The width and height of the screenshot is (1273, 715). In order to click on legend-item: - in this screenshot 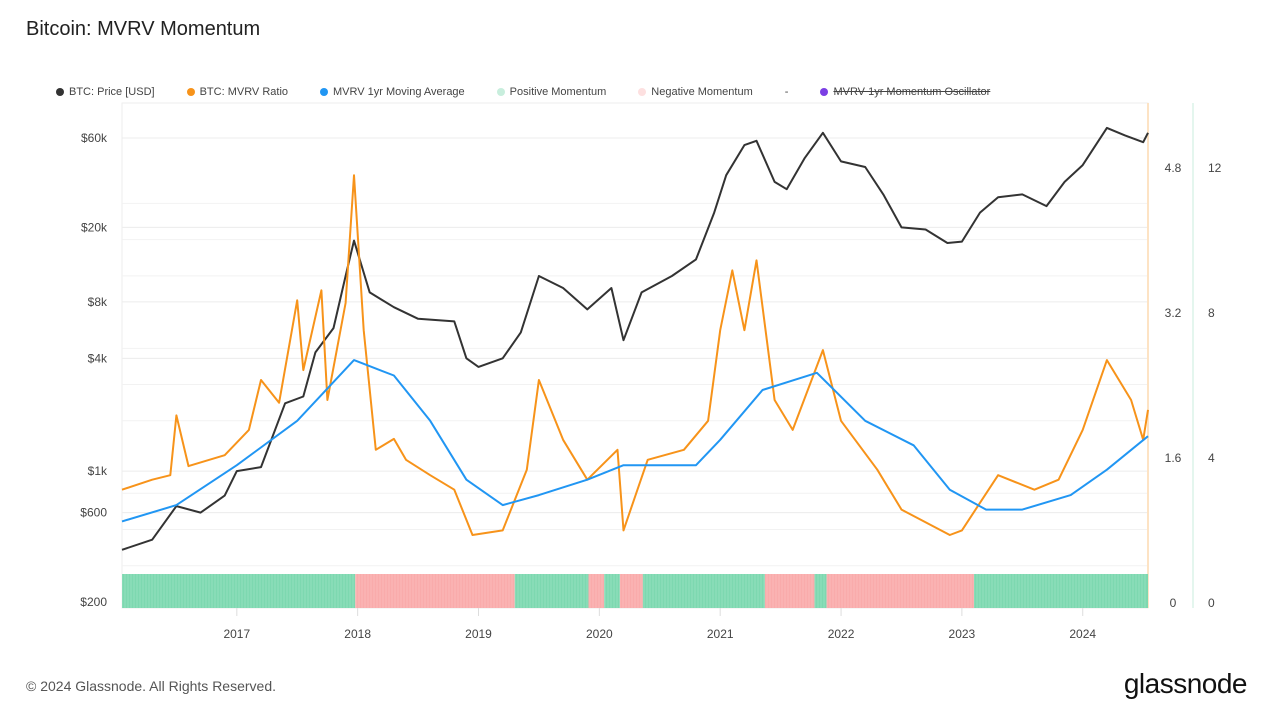, I will do `click(787, 92)`.